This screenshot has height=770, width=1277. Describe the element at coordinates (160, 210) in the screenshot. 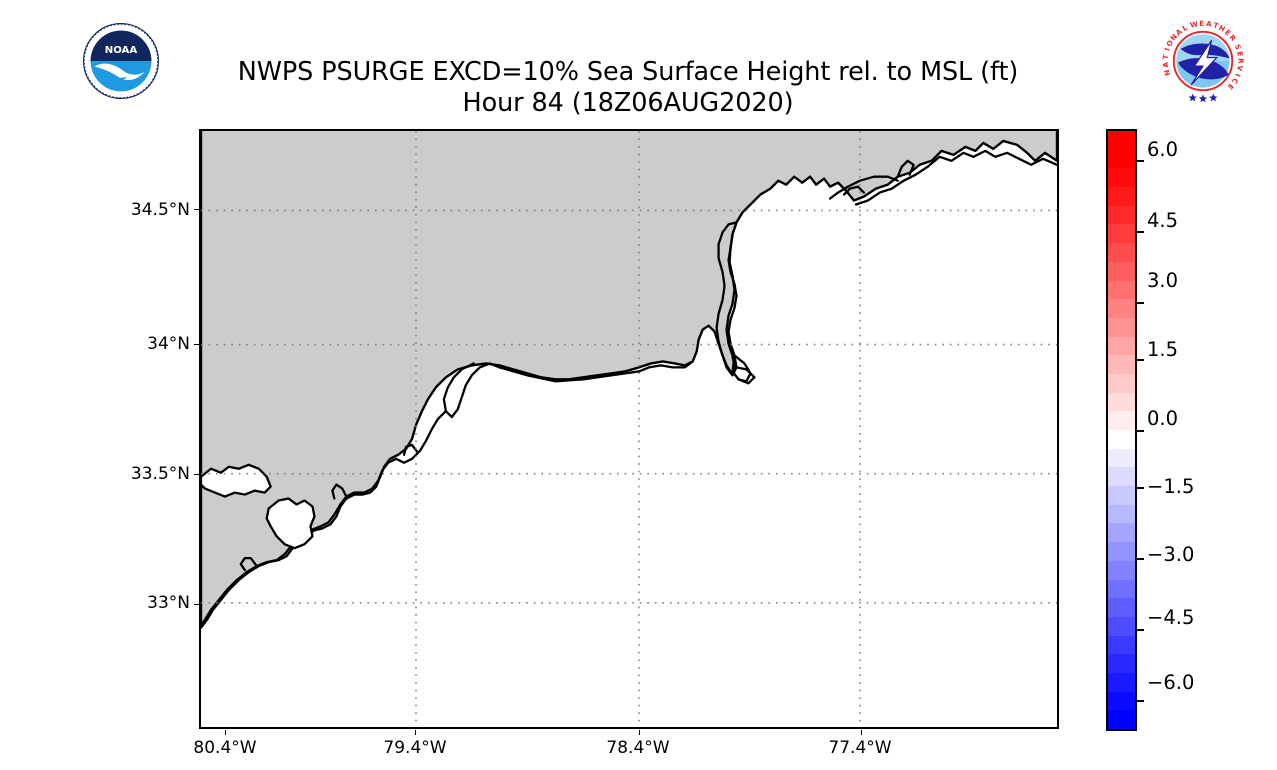

I see `ytick-label-34.5N: 34.5°N` at that location.